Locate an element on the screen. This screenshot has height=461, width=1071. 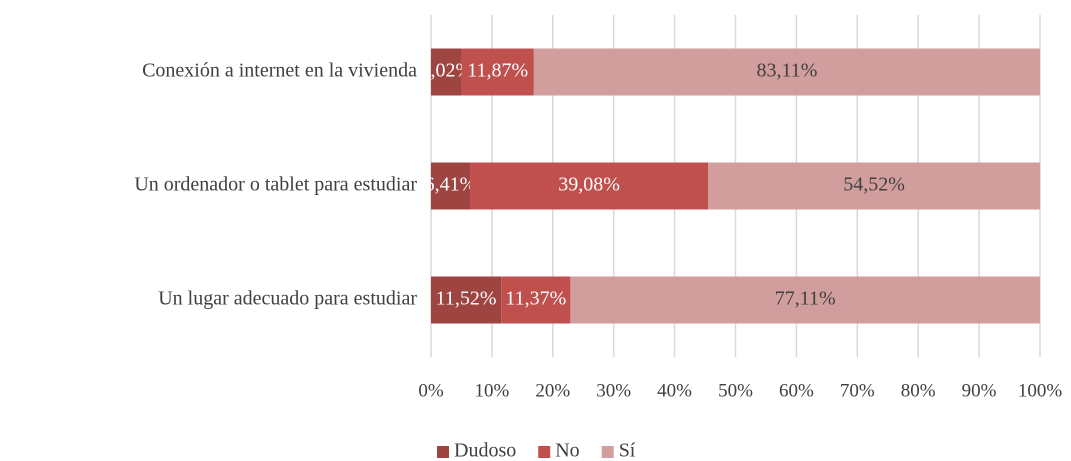
data-label: 11,52% is located at coordinates (466, 299).